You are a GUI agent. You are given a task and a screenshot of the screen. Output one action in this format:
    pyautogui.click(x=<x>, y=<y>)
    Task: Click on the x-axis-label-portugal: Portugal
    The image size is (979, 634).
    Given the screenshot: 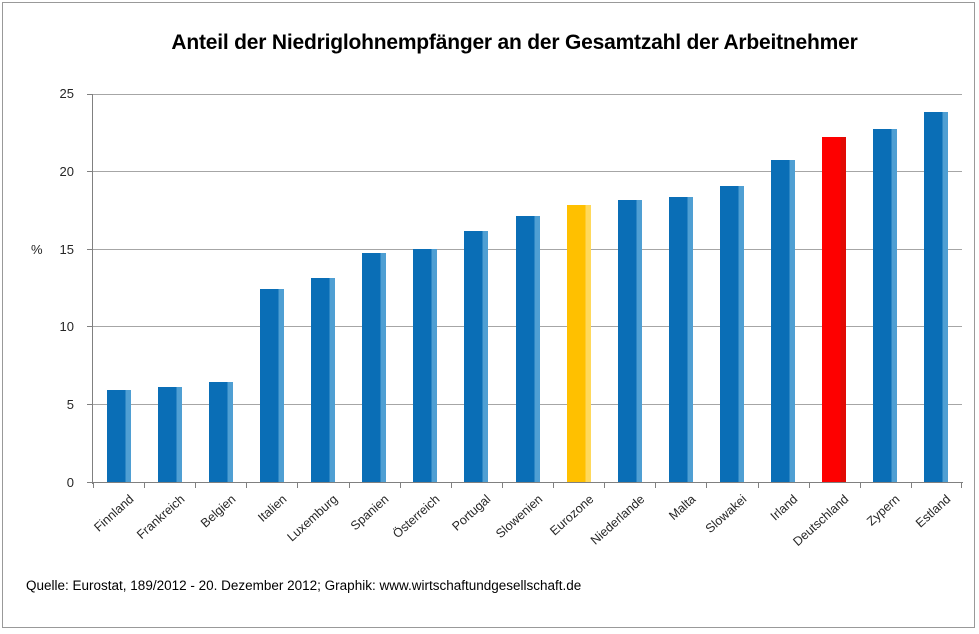 What is the action you would take?
    pyautogui.click(x=471, y=513)
    